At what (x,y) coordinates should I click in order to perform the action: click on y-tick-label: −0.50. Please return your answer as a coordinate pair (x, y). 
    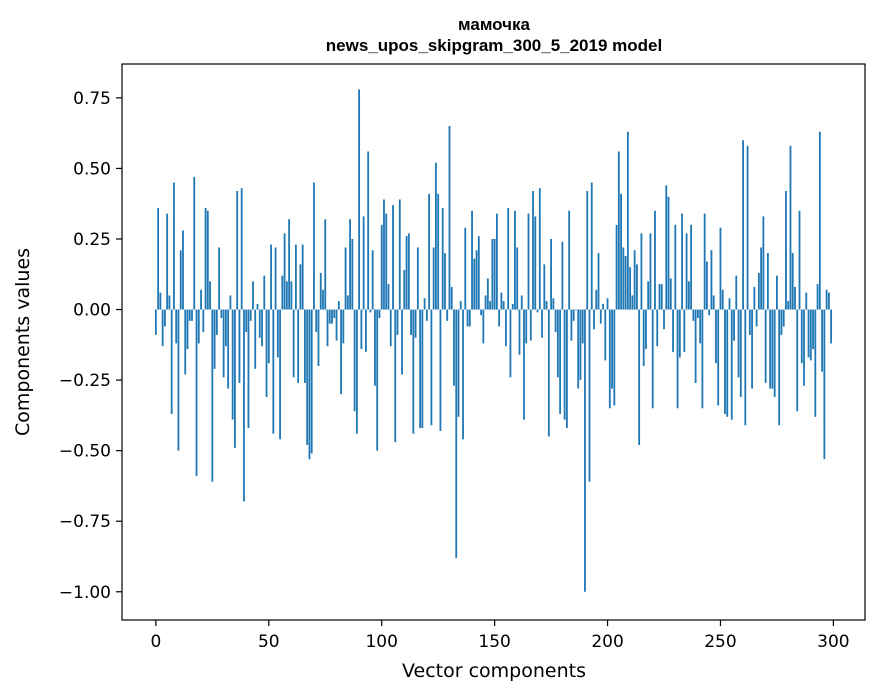
    Looking at the image, I should click on (85, 452).